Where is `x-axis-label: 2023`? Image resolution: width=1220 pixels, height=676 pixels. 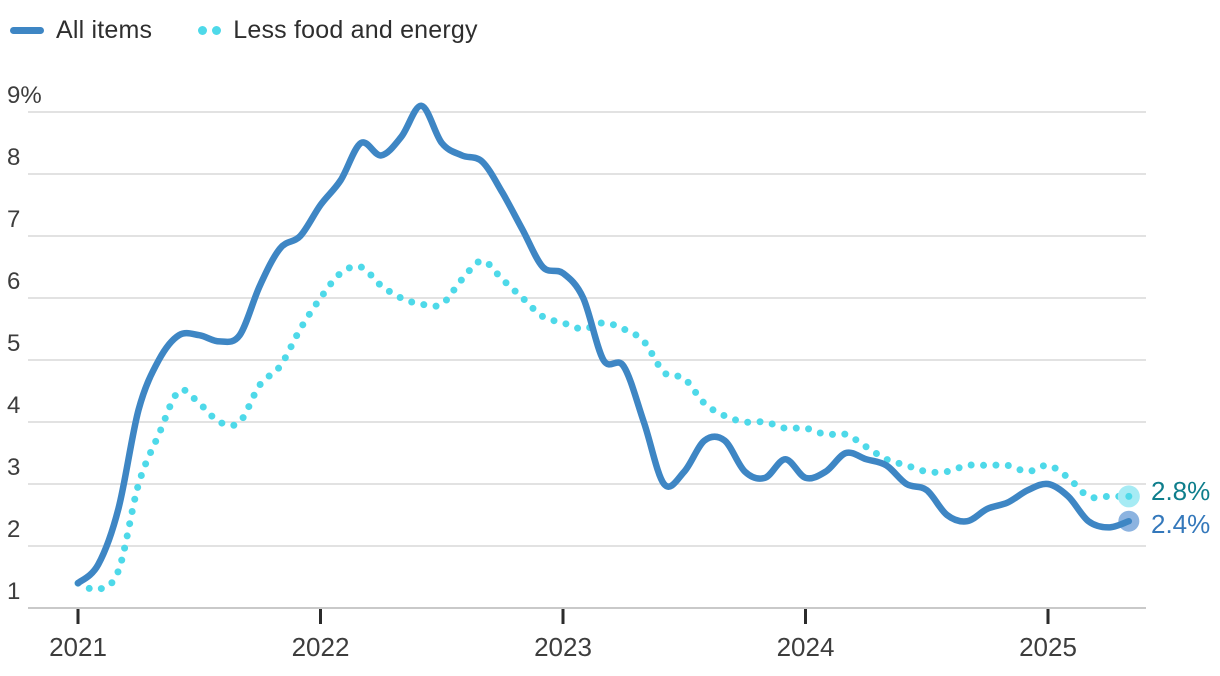
x-axis-label: 2023 is located at coordinates (563, 647).